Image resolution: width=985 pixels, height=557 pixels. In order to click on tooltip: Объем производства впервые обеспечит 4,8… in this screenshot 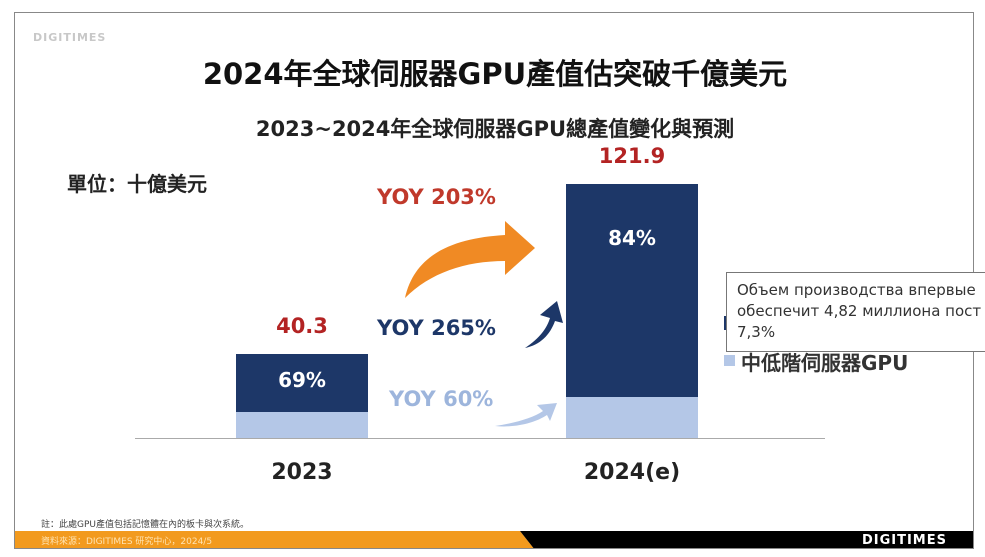, I will do `click(855, 312)`.